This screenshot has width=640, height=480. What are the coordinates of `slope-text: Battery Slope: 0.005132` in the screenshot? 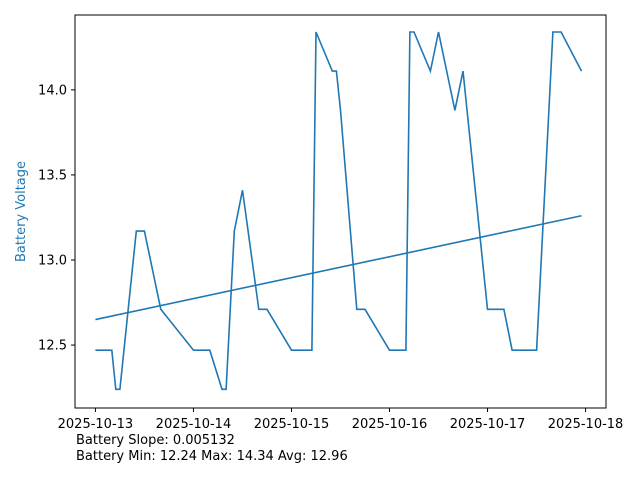 It's located at (155, 440).